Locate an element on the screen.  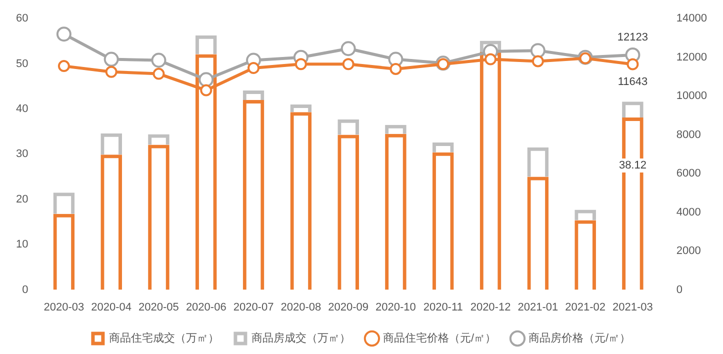
y2-tick-label: 8000 is located at coordinates (688, 134).